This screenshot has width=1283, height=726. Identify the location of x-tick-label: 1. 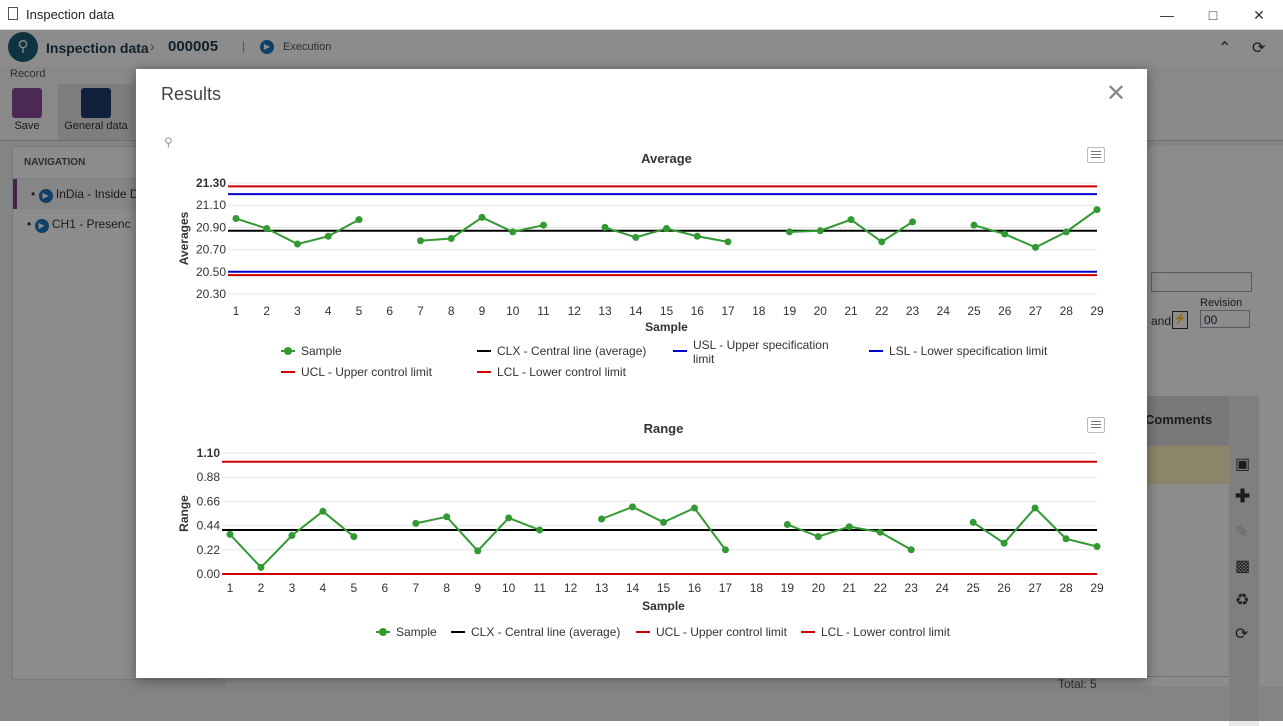
(230, 588).